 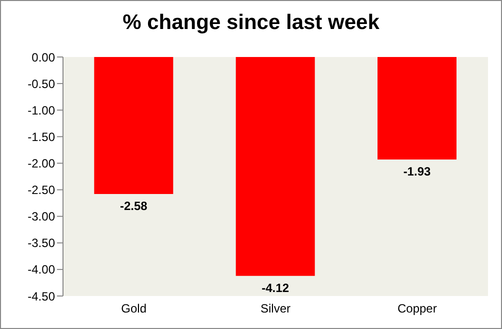 I want to click on y-tick-label: -2.50, so click(x=42, y=190).